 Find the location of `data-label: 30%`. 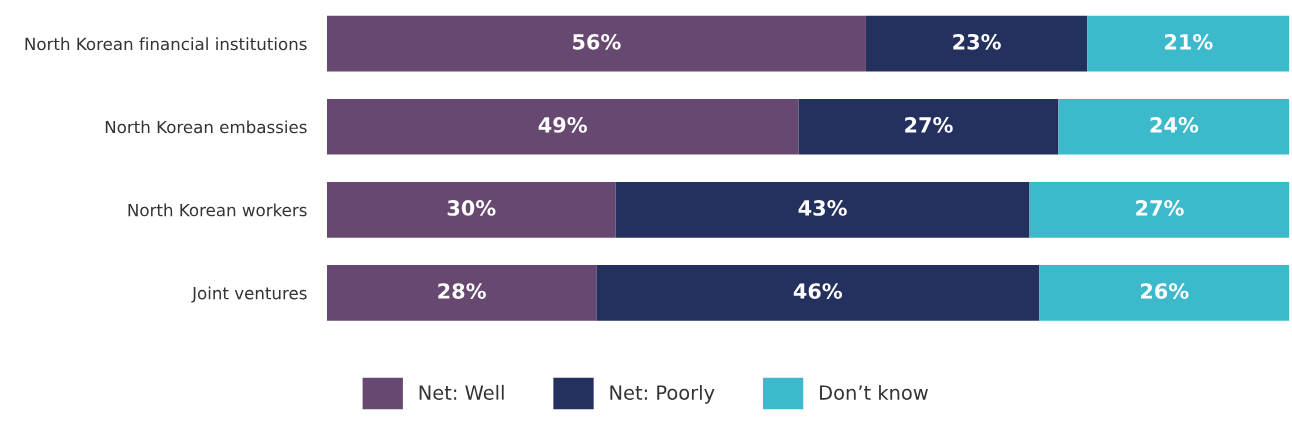

data-label: 30% is located at coordinates (471, 208).